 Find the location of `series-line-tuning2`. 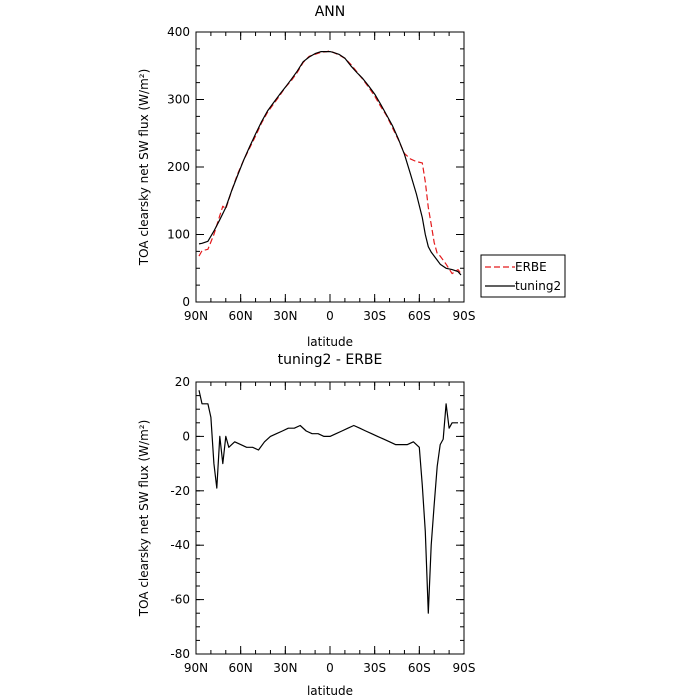

series-line-tuning2 is located at coordinates (330, 163).